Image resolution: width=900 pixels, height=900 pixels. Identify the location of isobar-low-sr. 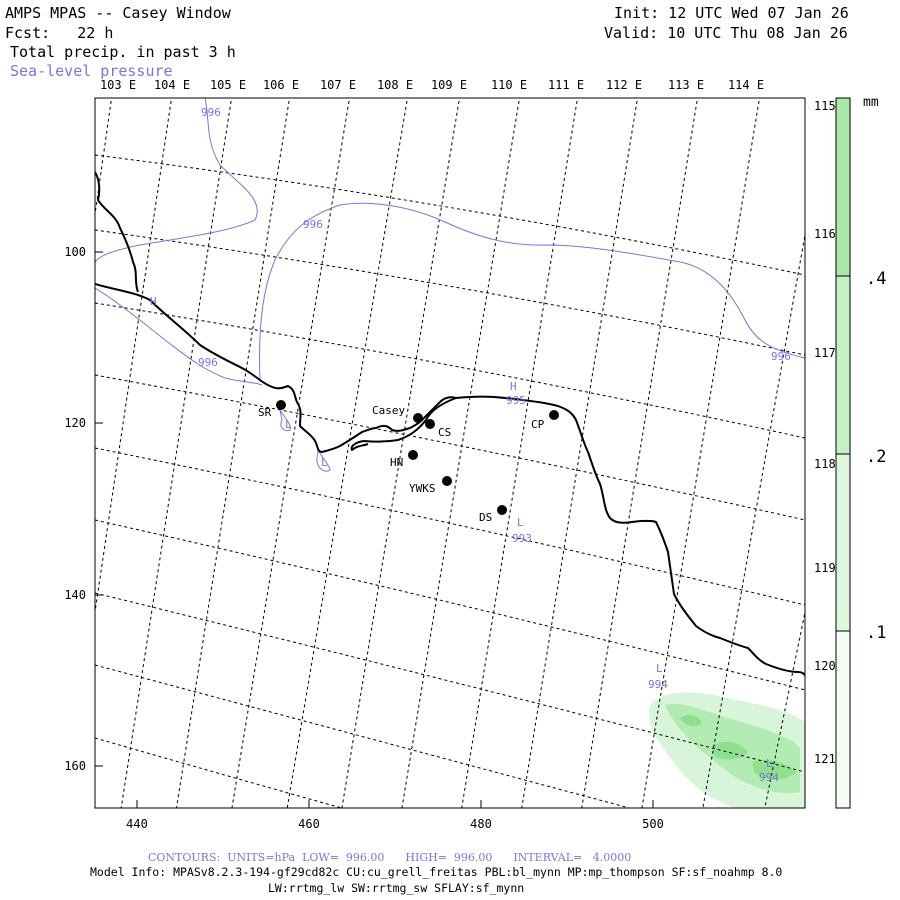
(285, 420).